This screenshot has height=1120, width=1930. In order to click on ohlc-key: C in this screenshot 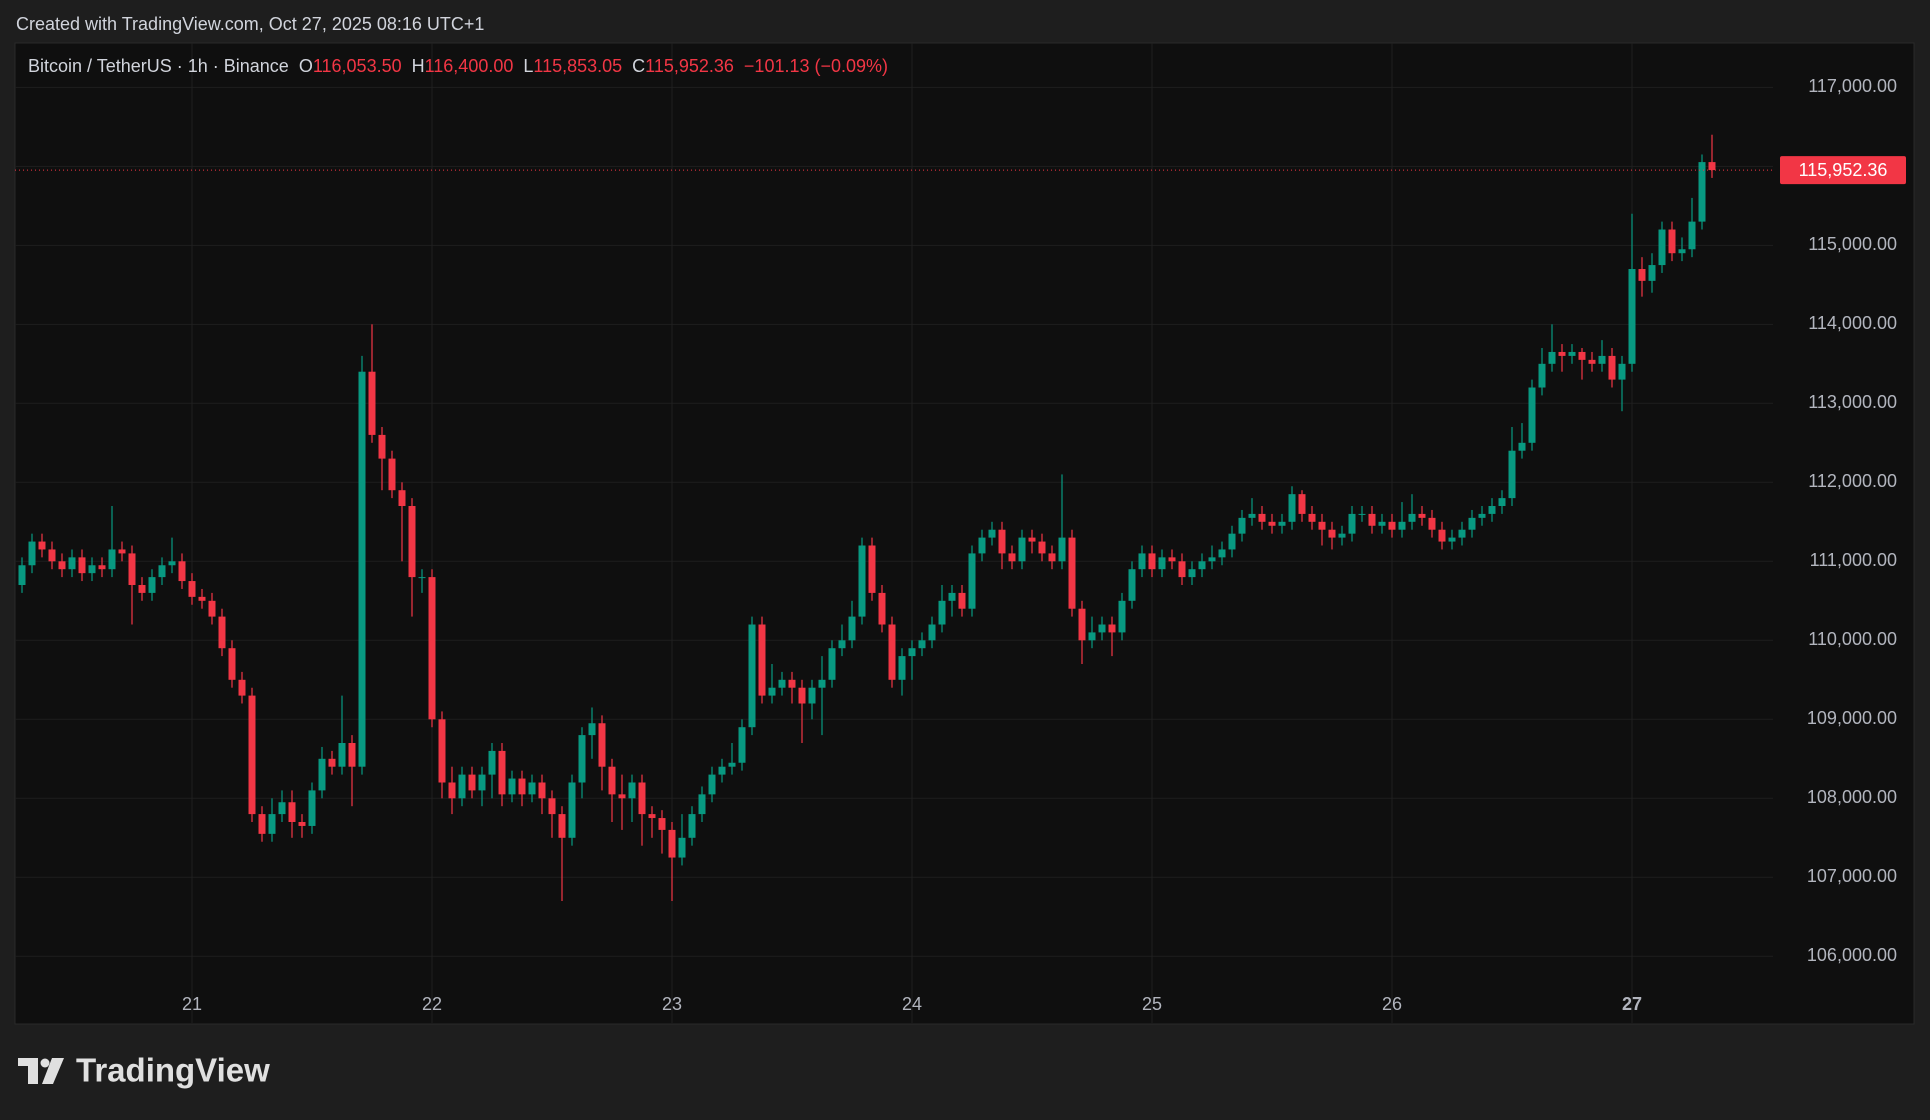, I will do `click(639, 66)`.